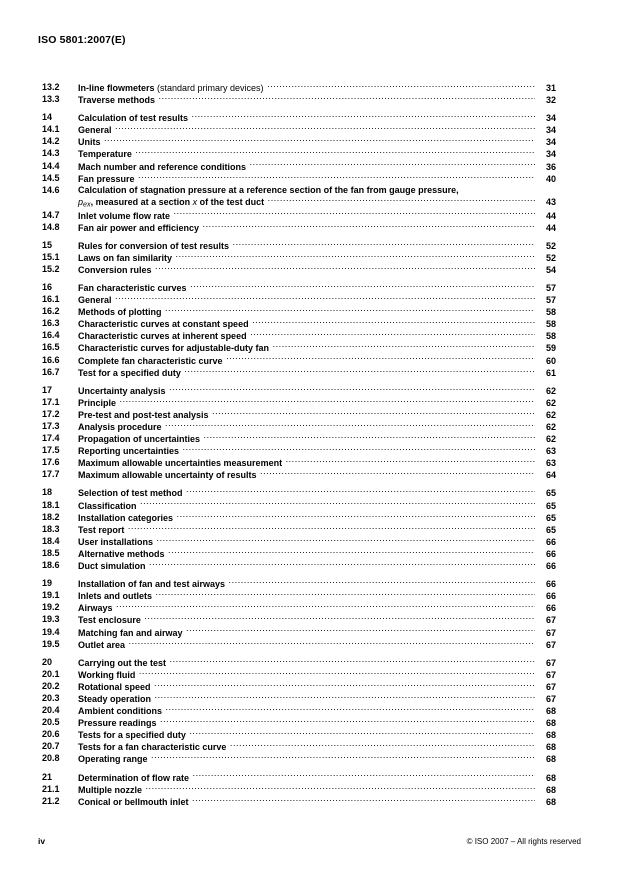 Image resolution: width=619 pixels, height=877 pixels. Describe the element at coordinates (317, 802) in the screenshot. I see `toc-entry-body: Conical or bellmouth inlet 68` at that location.